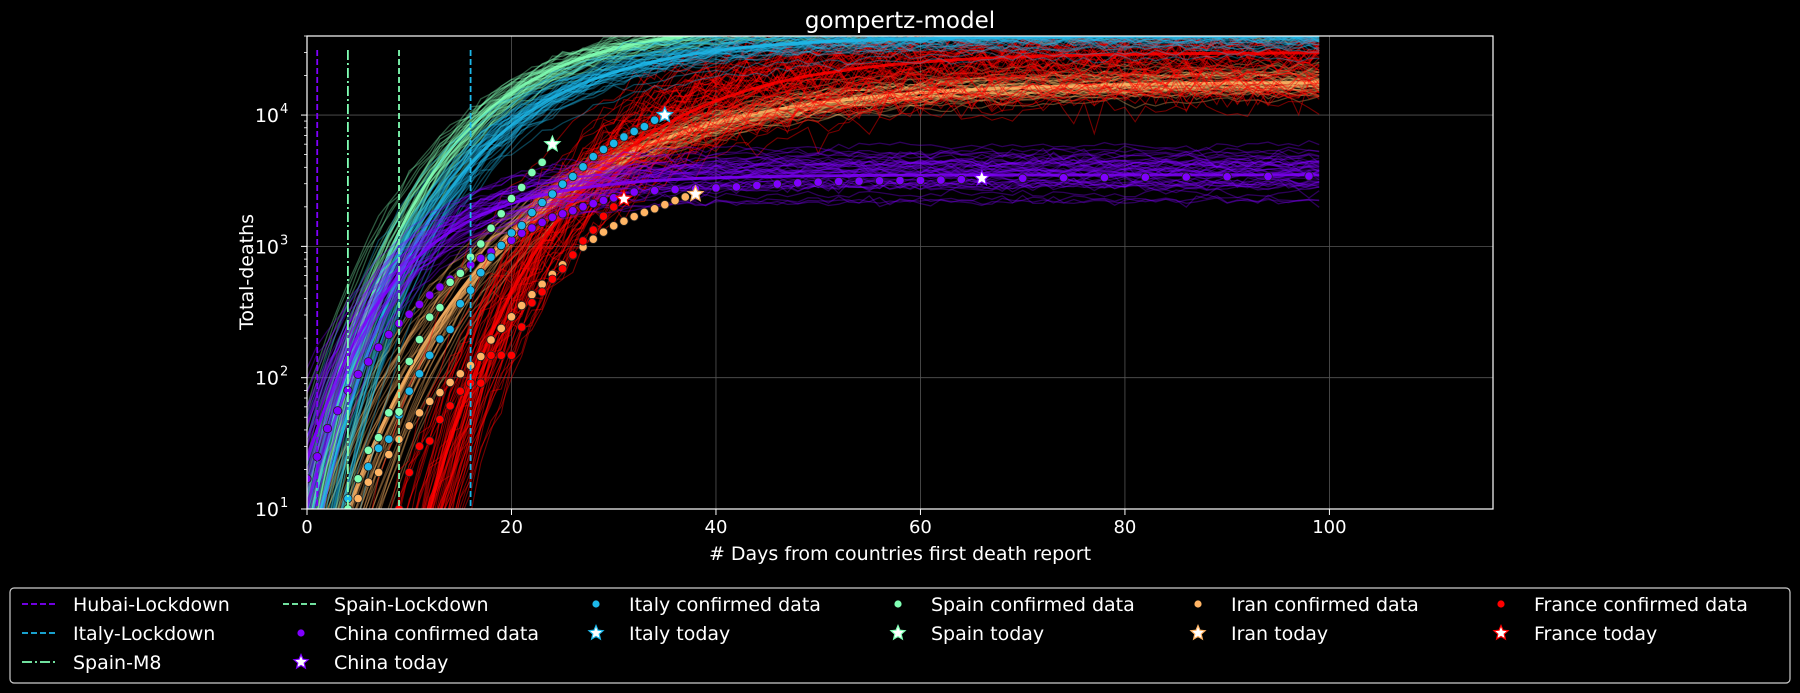 Image resolution: width=1800 pixels, height=693 pixels. Describe the element at coordinates (664, 114) in the screenshot. I see `today-star-italy` at that location.